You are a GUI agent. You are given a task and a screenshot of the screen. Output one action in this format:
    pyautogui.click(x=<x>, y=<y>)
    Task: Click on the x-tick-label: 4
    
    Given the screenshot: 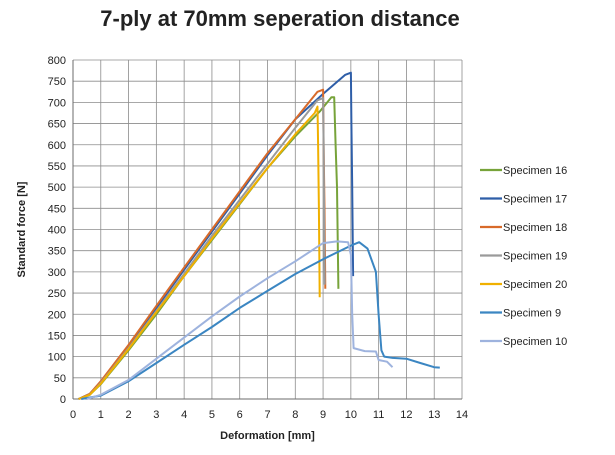 What is the action you would take?
    pyautogui.click(x=184, y=415)
    